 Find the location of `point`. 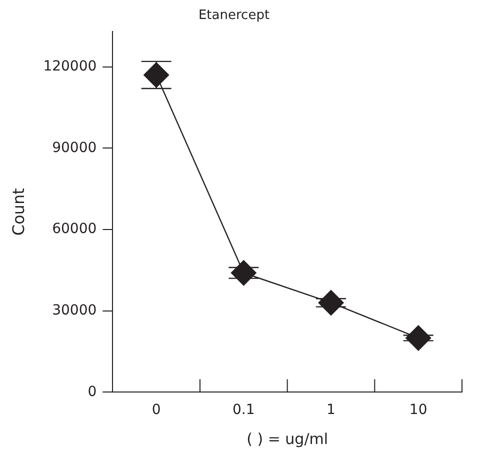

point is located at coordinates (243, 273).